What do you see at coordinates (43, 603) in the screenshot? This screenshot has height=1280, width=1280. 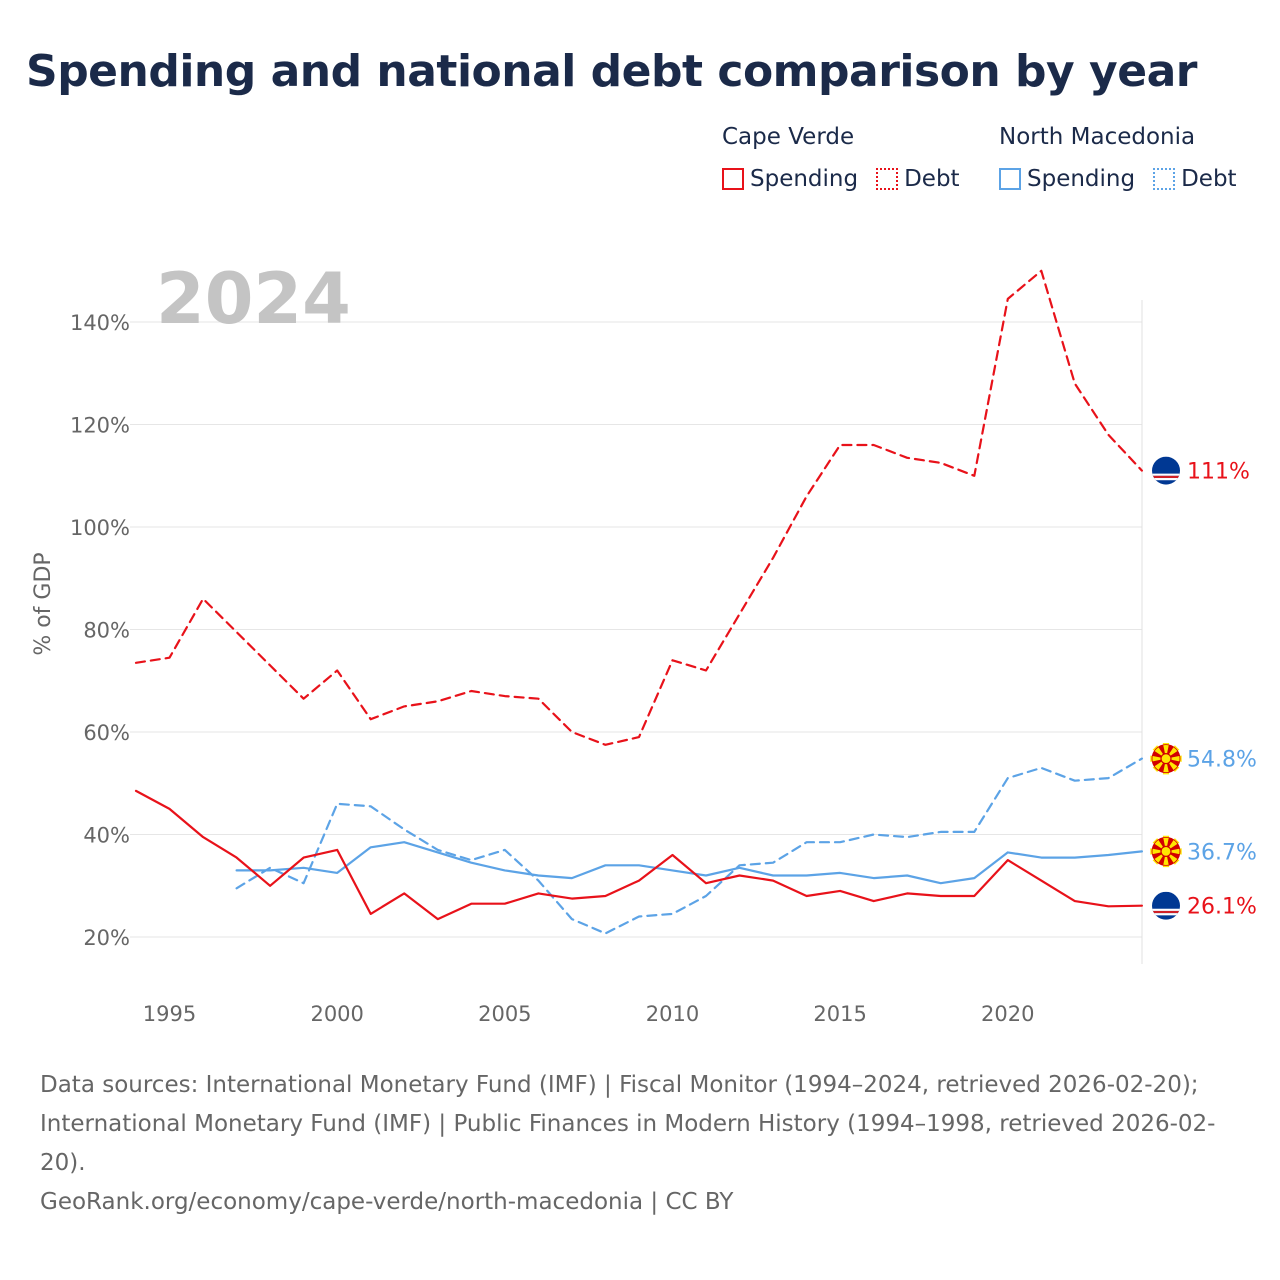 I see `y-axis-label: % of GDP` at bounding box center [43, 603].